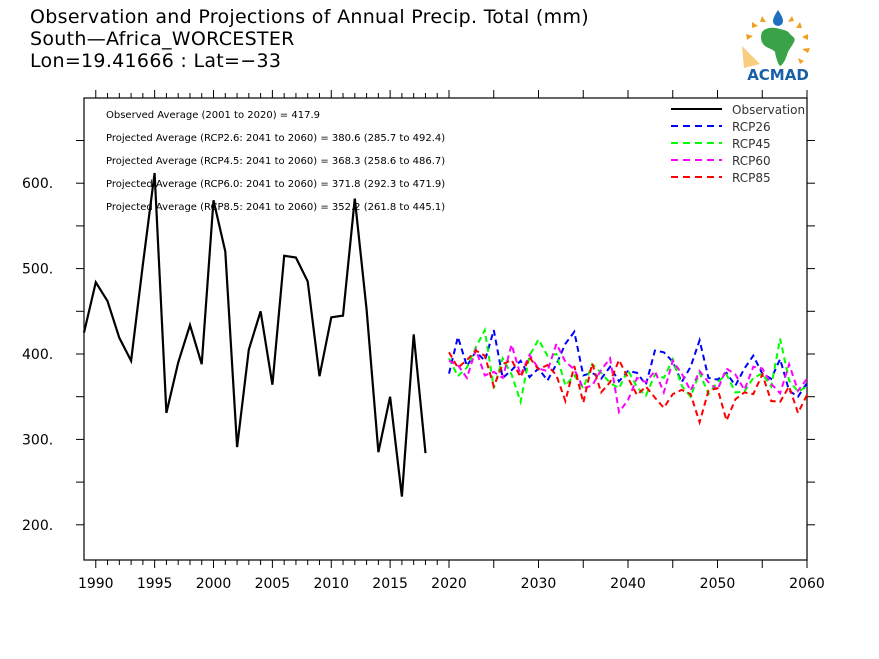 This screenshot has height=659, width=879. I want to click on legend-label: RCP60, so click(751, 161).